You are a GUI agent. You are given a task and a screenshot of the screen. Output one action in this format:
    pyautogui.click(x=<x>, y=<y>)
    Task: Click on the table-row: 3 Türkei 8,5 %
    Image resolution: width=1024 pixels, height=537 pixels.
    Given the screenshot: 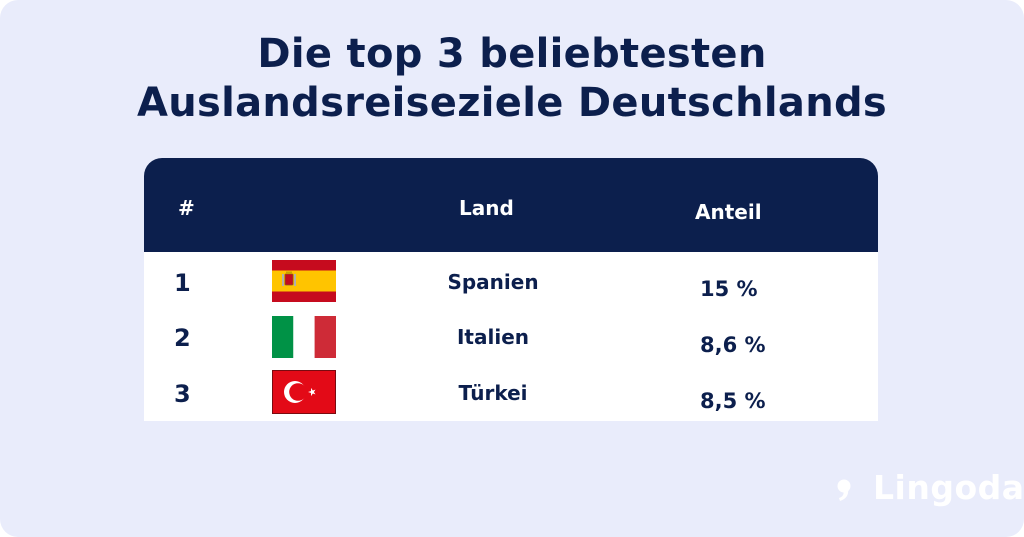 What is the action you would take?
    pyautogui.click(x=511, y=393)
    